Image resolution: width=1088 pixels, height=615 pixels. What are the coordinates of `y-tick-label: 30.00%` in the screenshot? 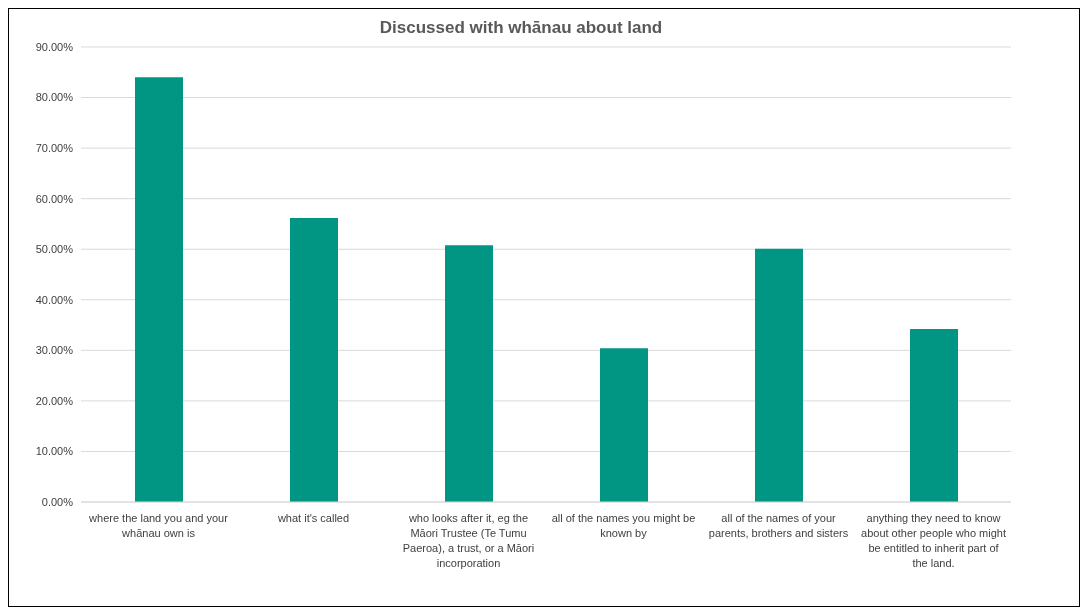 It's located at (54, 350).